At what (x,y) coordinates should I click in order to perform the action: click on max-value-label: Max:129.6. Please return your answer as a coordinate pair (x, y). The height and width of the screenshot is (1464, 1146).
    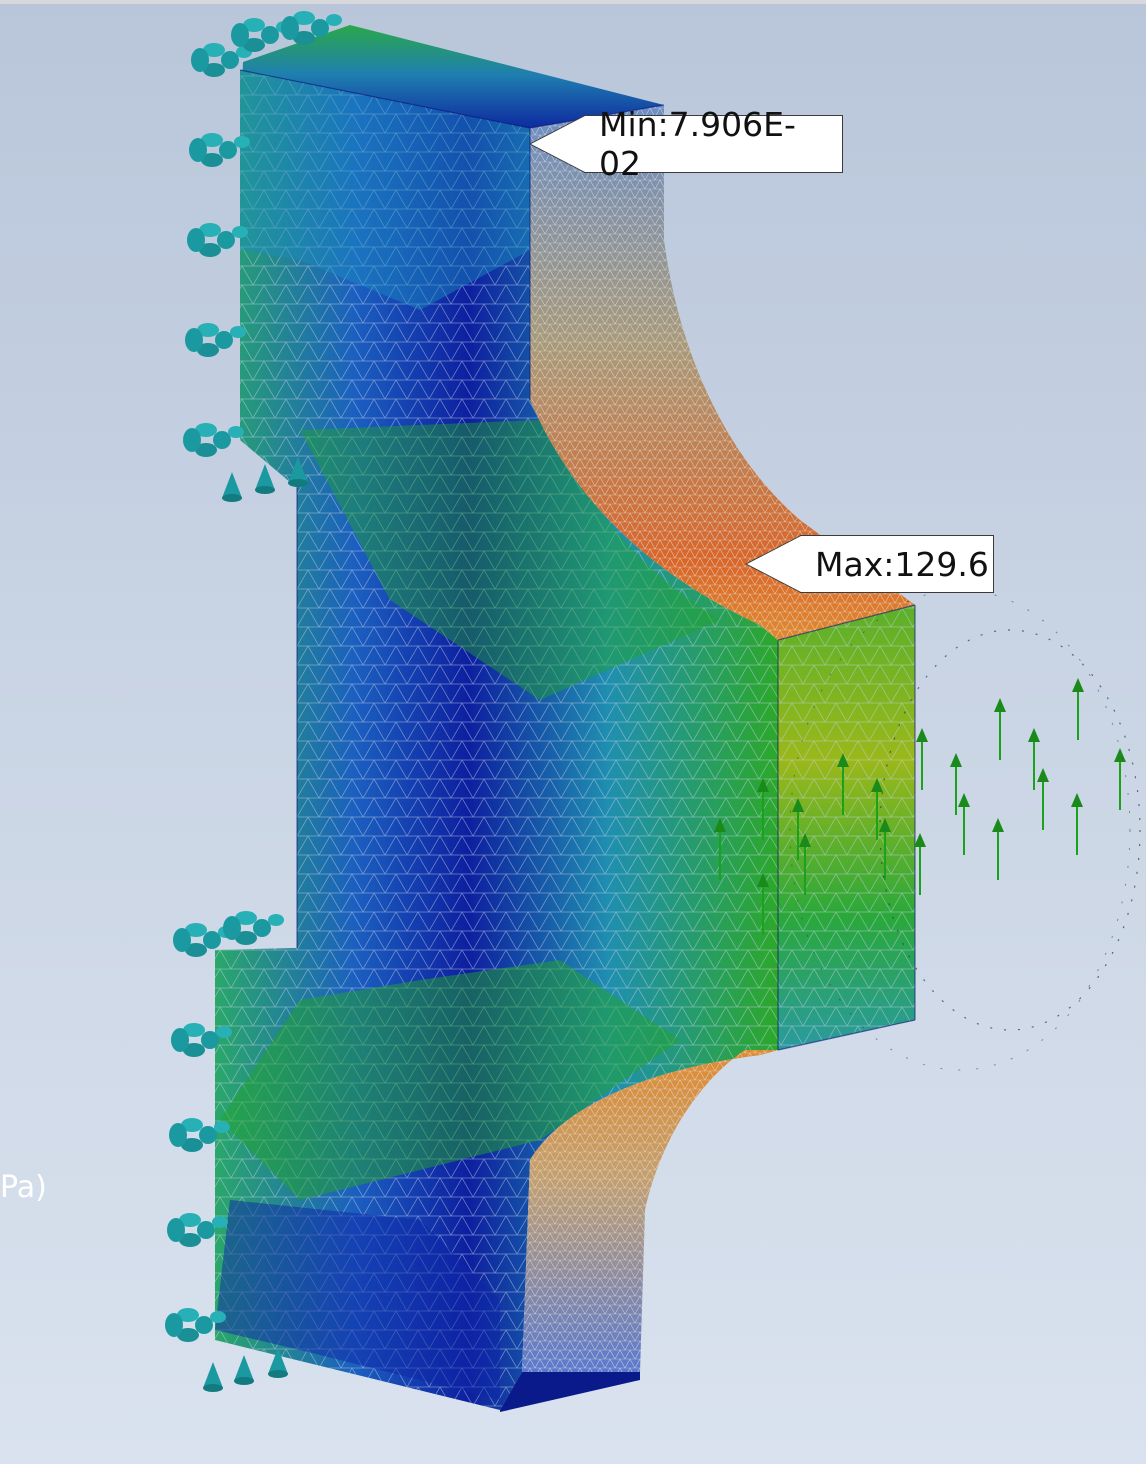
    Looking at the image, I should click on (902, 564).